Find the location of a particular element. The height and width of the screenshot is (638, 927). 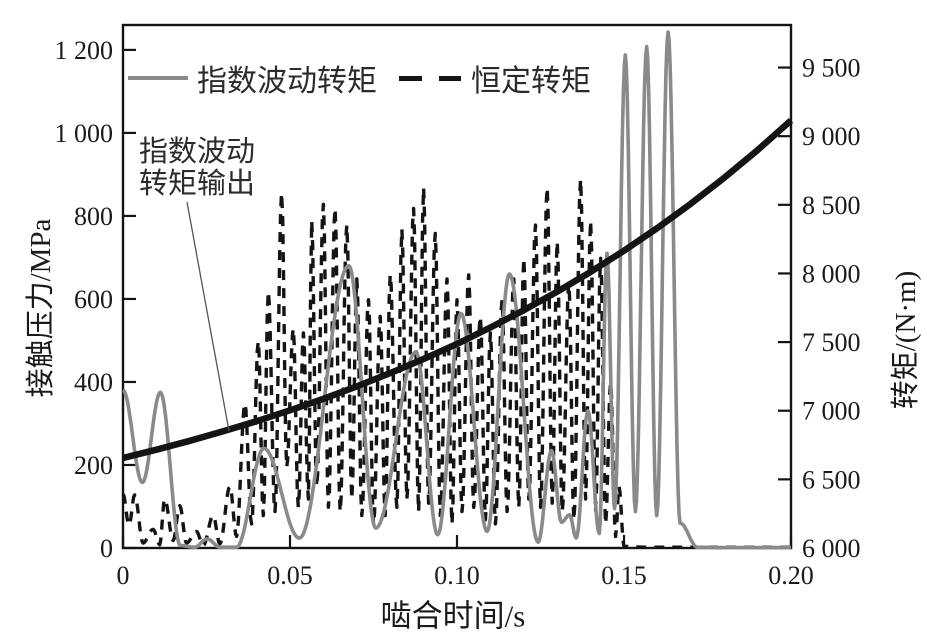

left-tick-label: 1 200 is located at coordinates (84, 50).